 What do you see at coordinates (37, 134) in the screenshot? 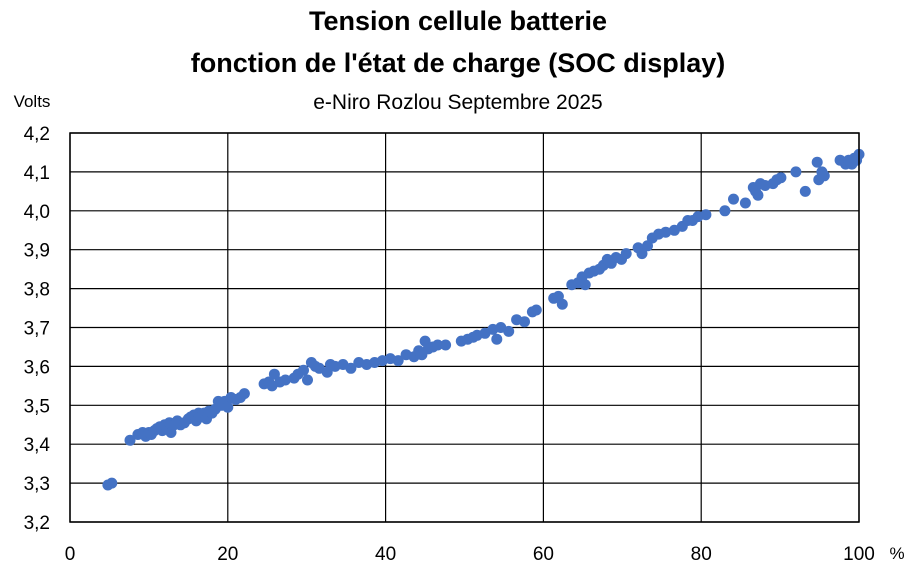
I see `y-tick-label: 4,2` at bounding box center [37, 134].